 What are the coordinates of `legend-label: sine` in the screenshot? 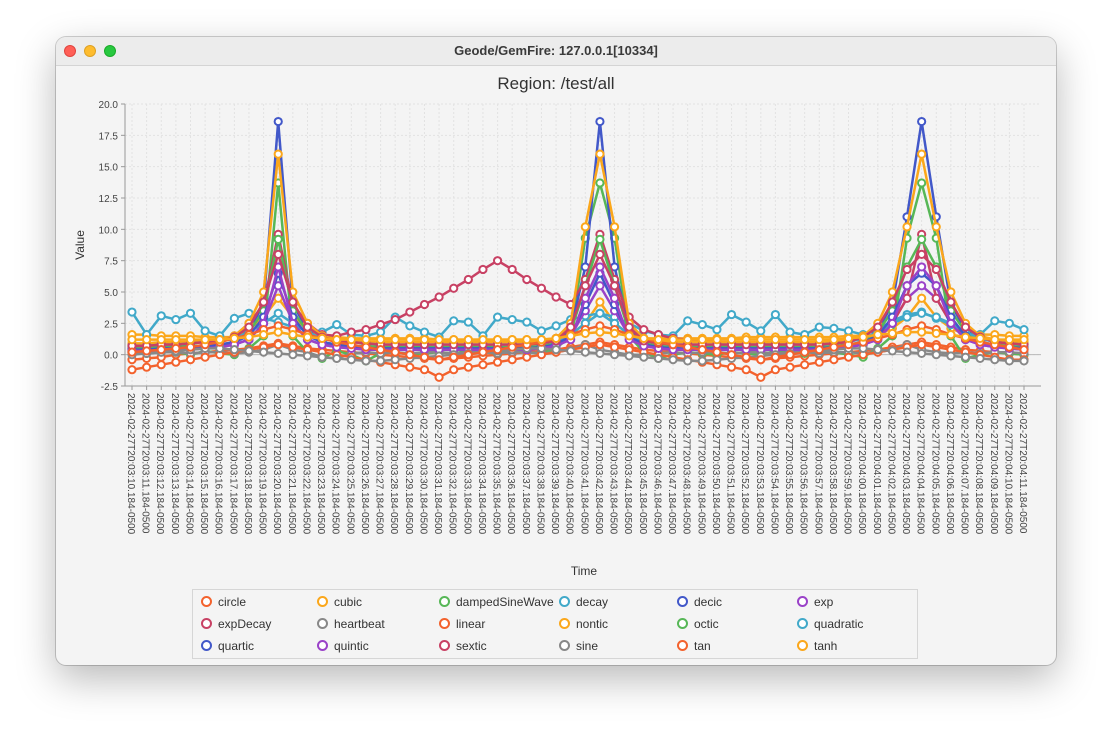 It's located at (587, 646).